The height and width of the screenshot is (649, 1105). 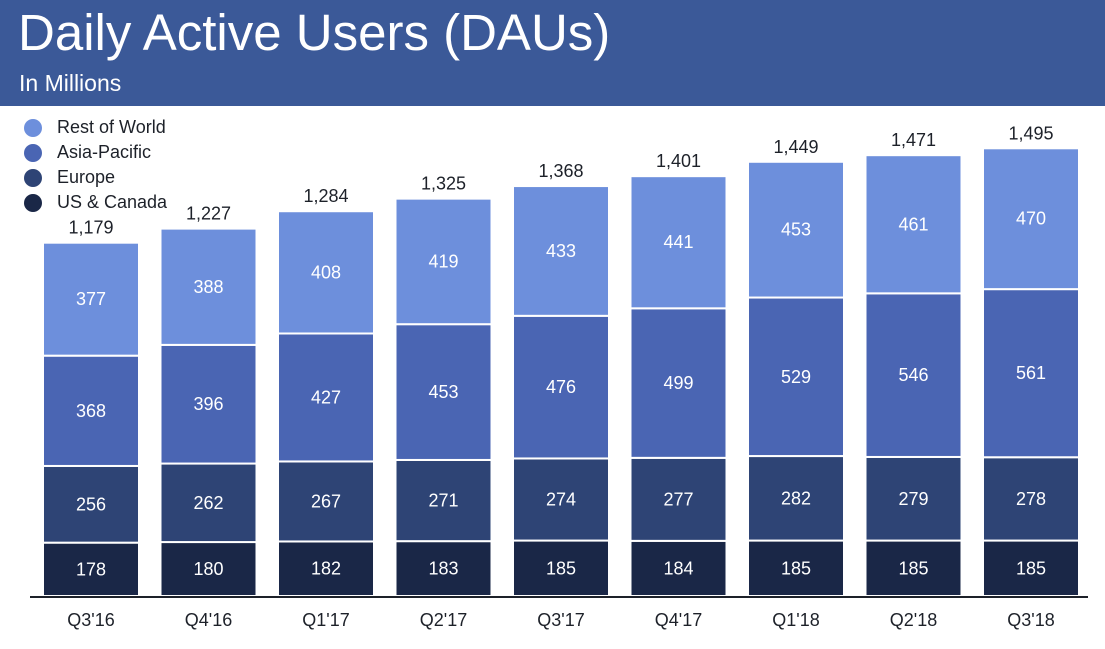 I want to click on data-label: 396, so click(x=208, y=404).